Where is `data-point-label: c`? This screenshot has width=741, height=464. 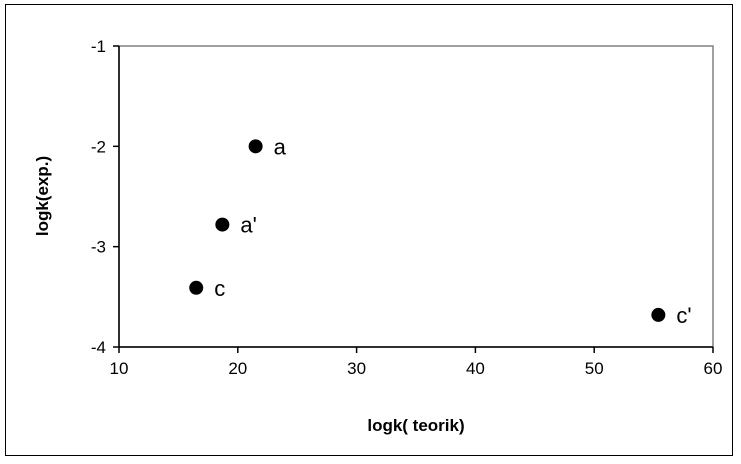
data-point-label: c is located at coordinates (219, 288).